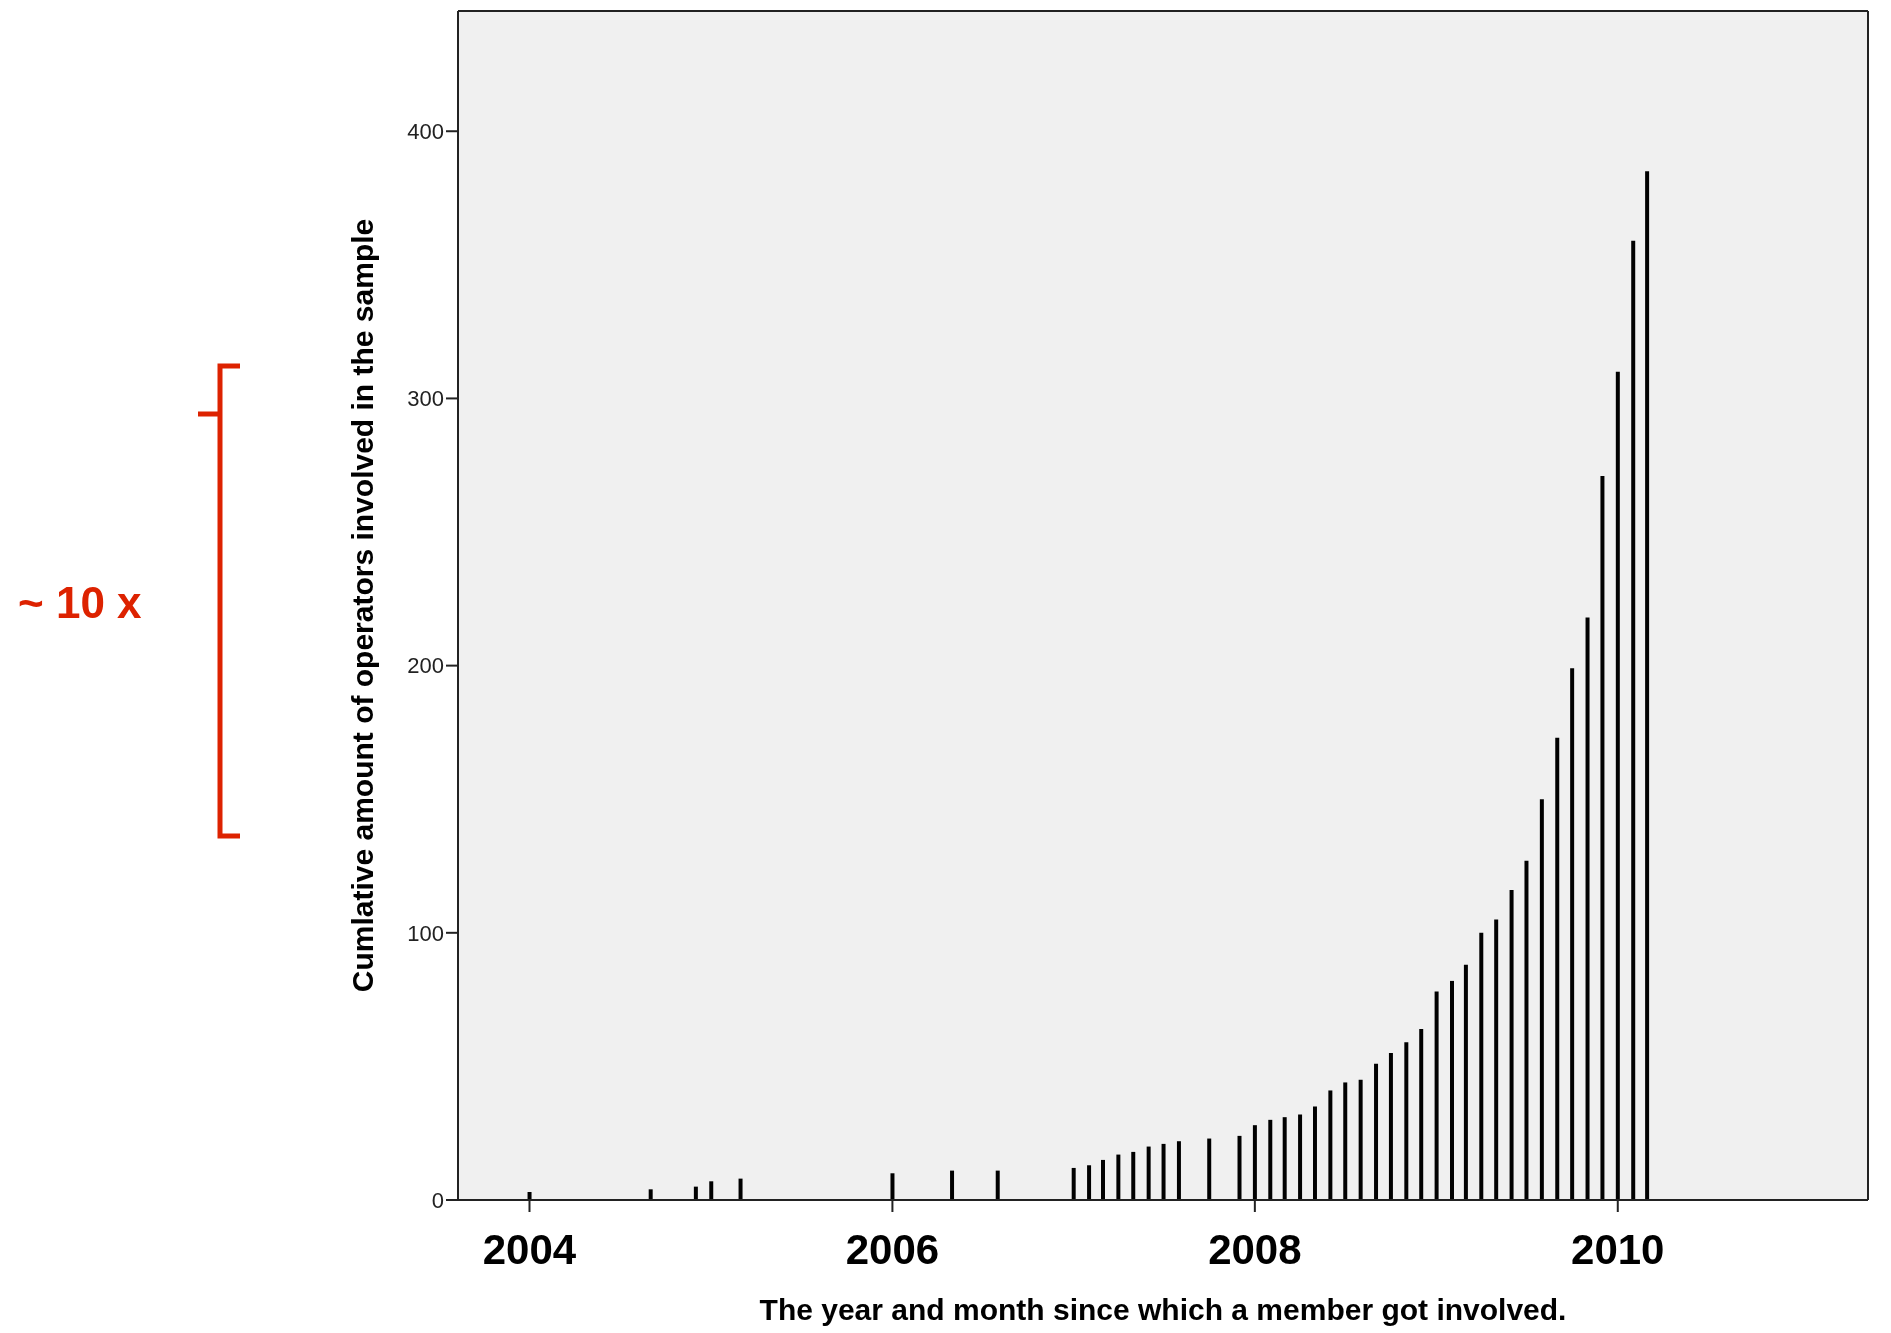 The height and width of the screenshot is (1333, 1891). Describe the element at coordinates (425, 666) in the screenshot. I see `y-tick-label: 200` at that location.